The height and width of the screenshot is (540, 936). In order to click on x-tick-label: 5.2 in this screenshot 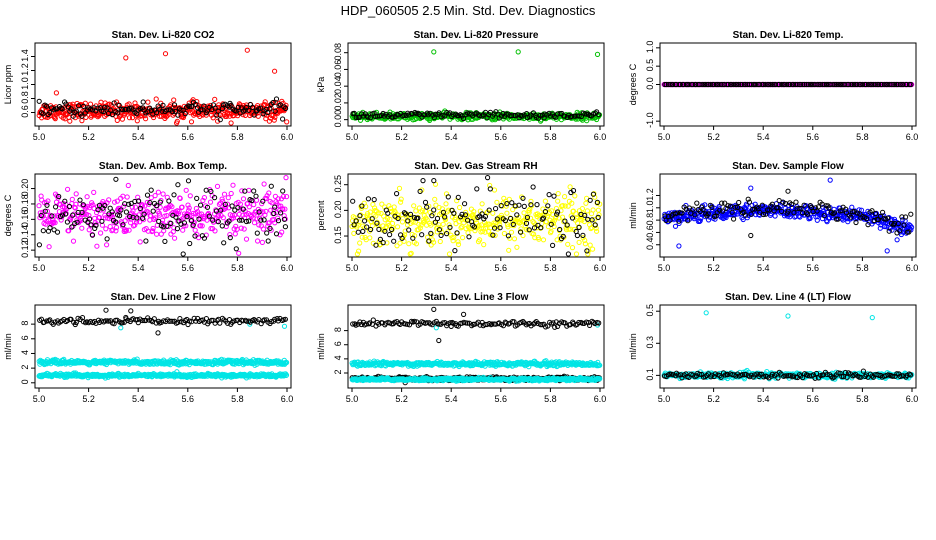, I will do `click(88, 268)`.